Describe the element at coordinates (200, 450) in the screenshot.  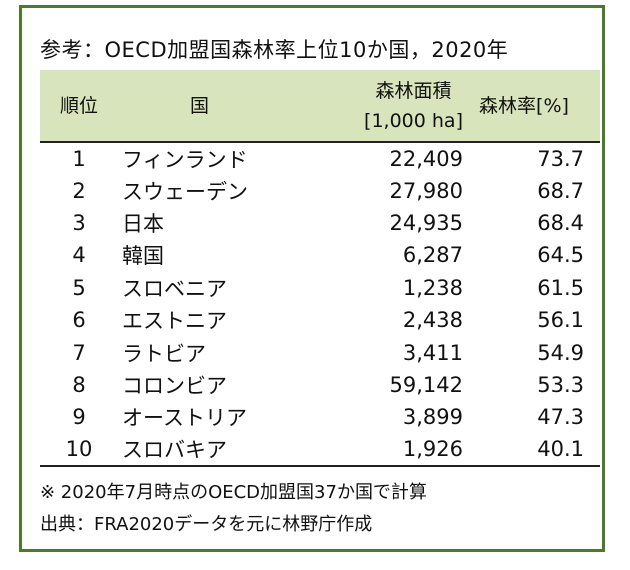
I see `cell-country: スロバキア` at that location.